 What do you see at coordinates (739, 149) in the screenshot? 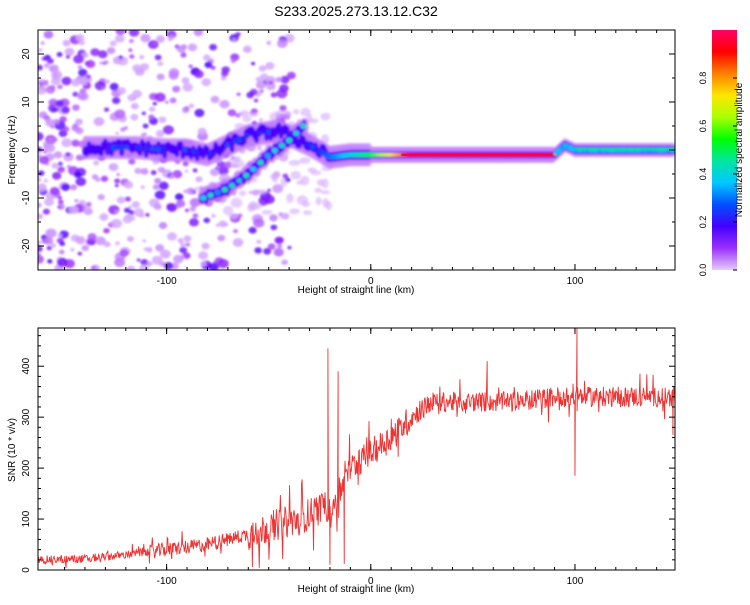
I see `colorbar-label: Normalized spectral amplitude` at bounding box center [739, 149].